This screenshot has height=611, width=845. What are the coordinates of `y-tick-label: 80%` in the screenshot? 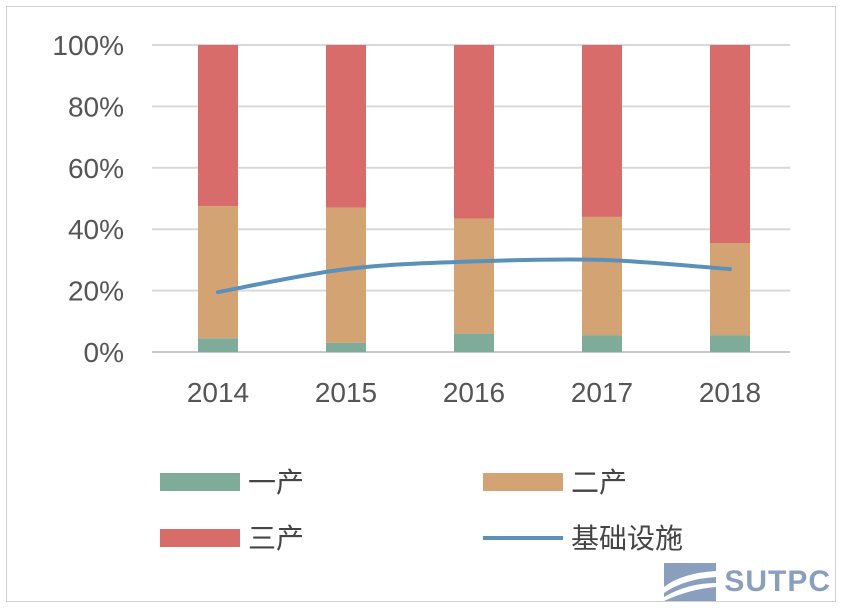 It's located at (96, 106).